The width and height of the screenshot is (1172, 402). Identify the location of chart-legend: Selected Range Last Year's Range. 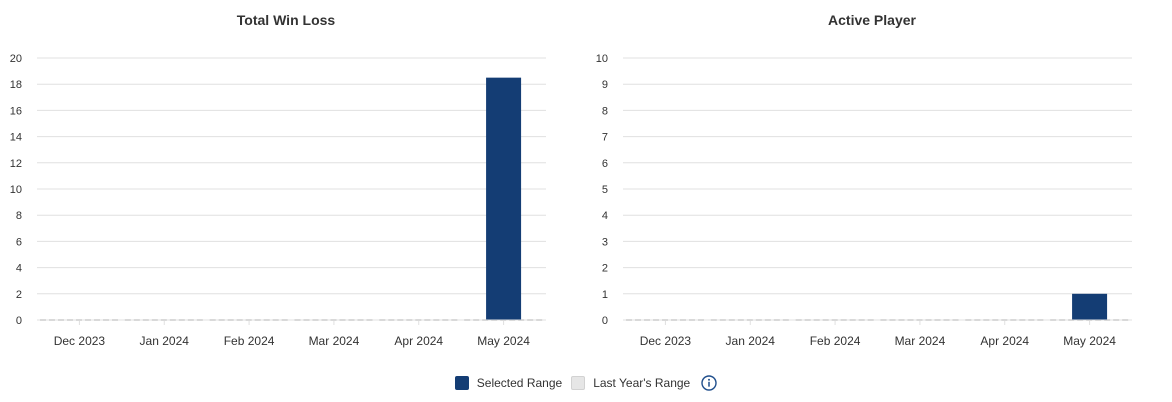
(586, 383).